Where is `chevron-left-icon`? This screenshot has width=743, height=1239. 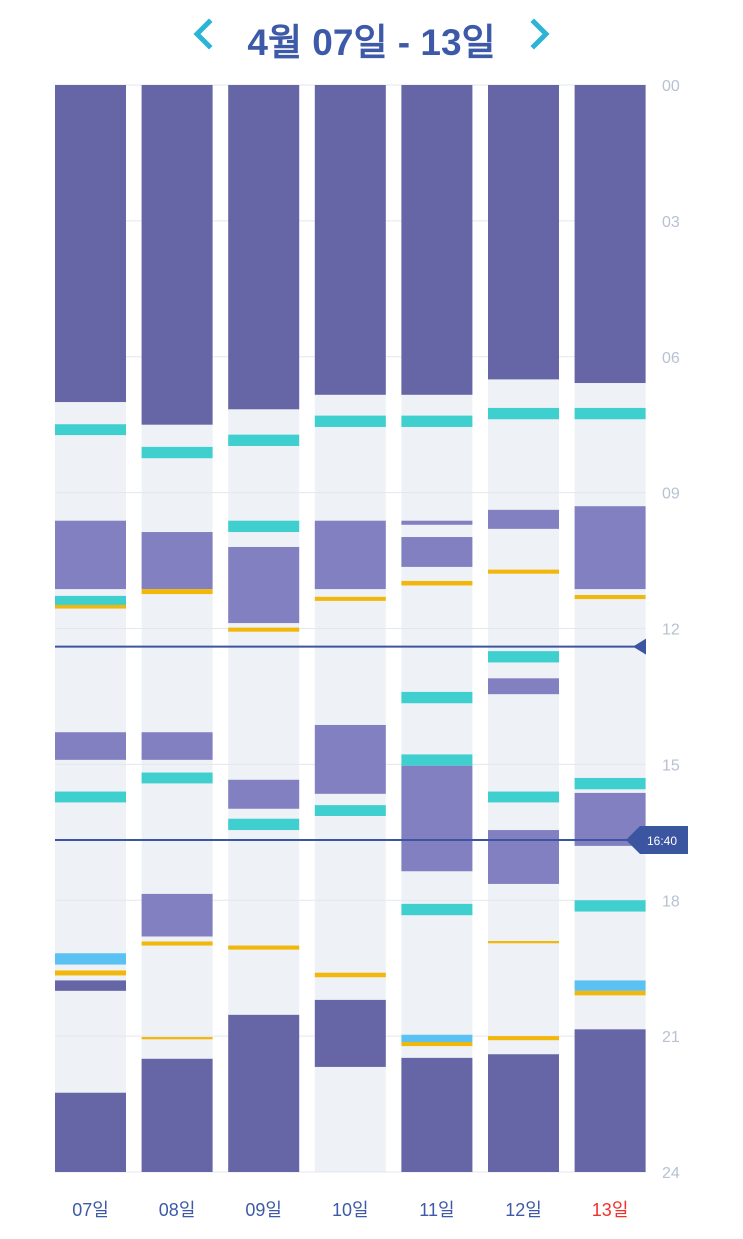
chevron-left-icon is located at coordinates (203, 34).